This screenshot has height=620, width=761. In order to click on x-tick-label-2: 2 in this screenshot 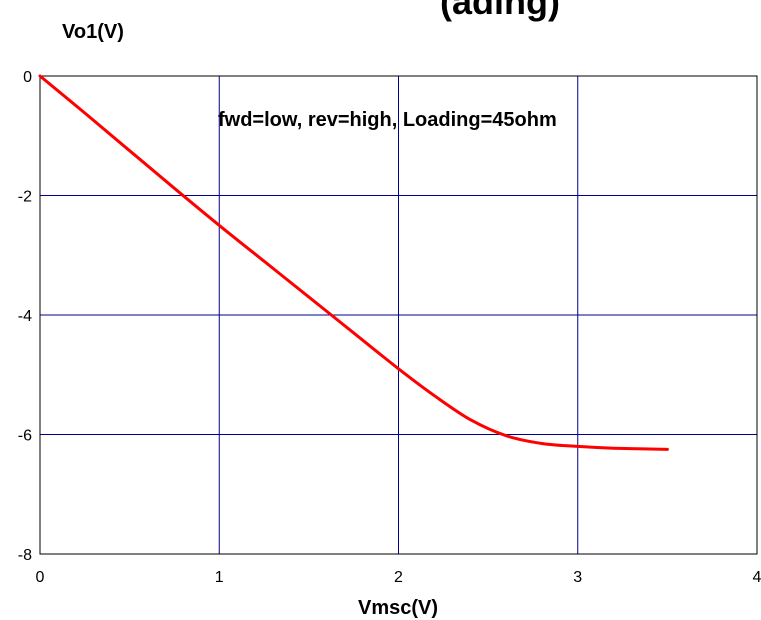, I will do `click(398, 577)`.